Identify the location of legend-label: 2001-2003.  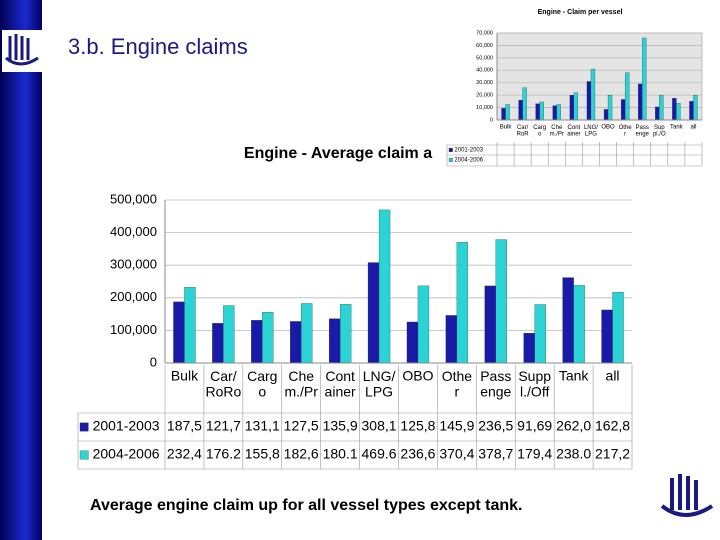
(126, 426).